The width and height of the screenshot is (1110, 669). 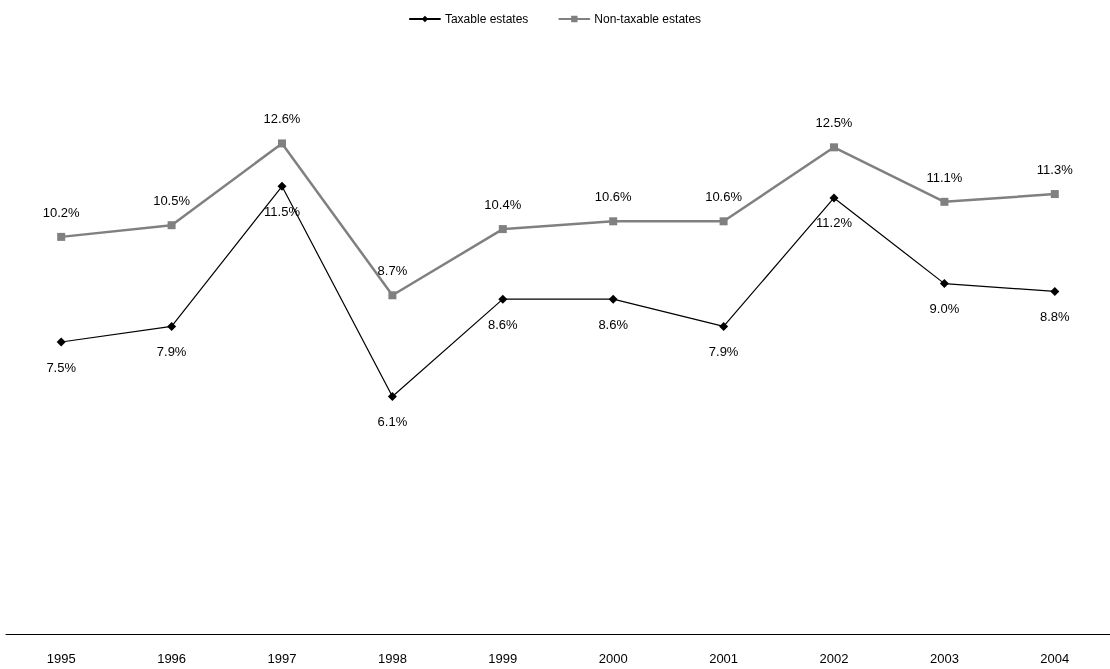 I want to click on data-label: 9.0%, so click(x=944, y=309).